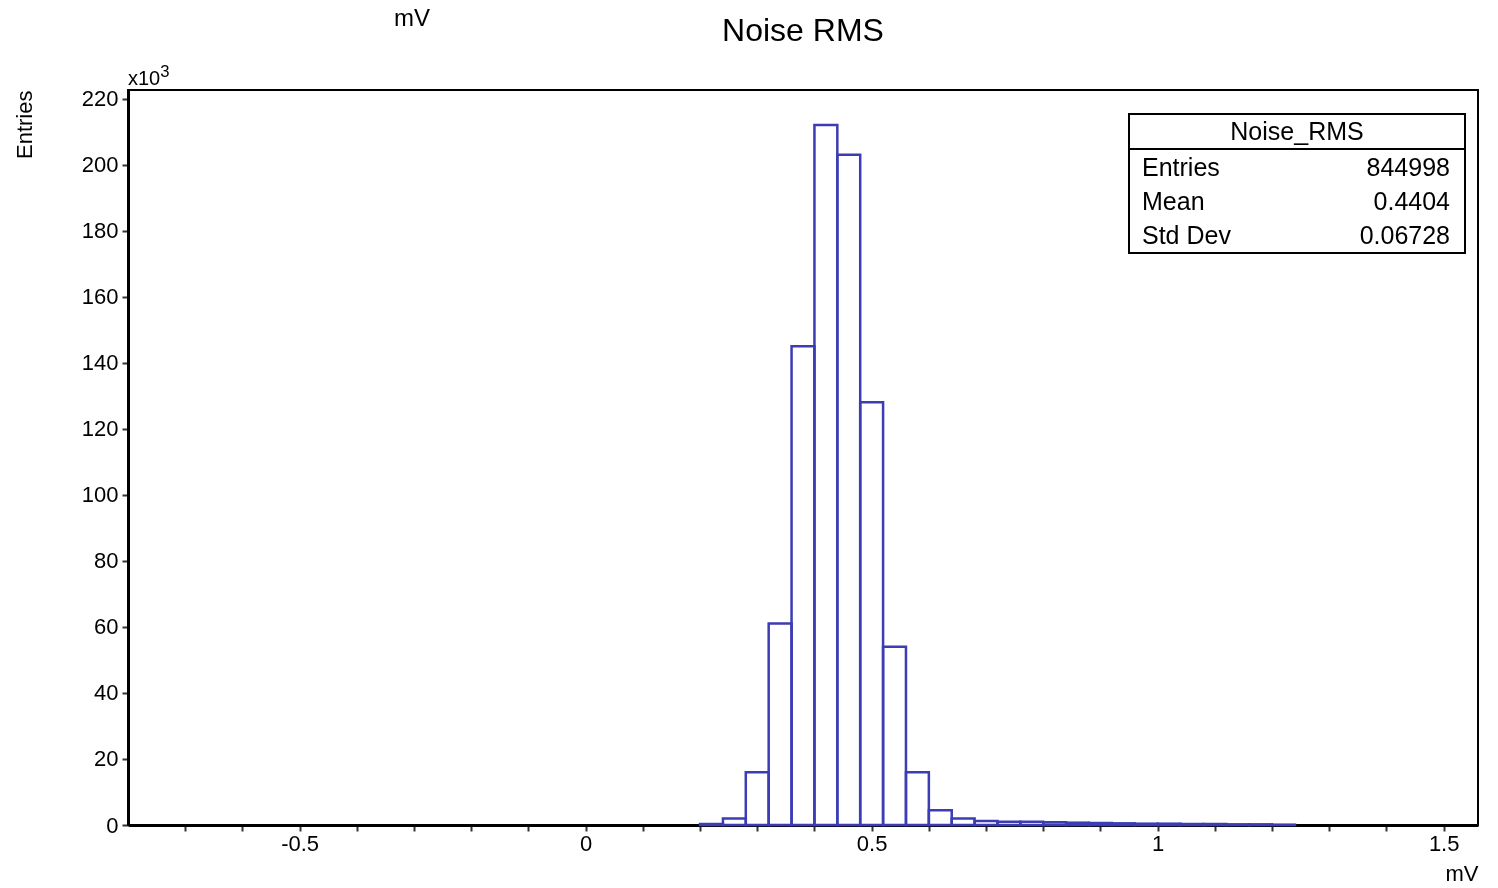 Image resolution: width=1498 pixels, height=888 pixels. What do you see at coordinates (100, 363) in the screenshot?
I see `y-tick-label: 140` at bounding box center [100, 363].